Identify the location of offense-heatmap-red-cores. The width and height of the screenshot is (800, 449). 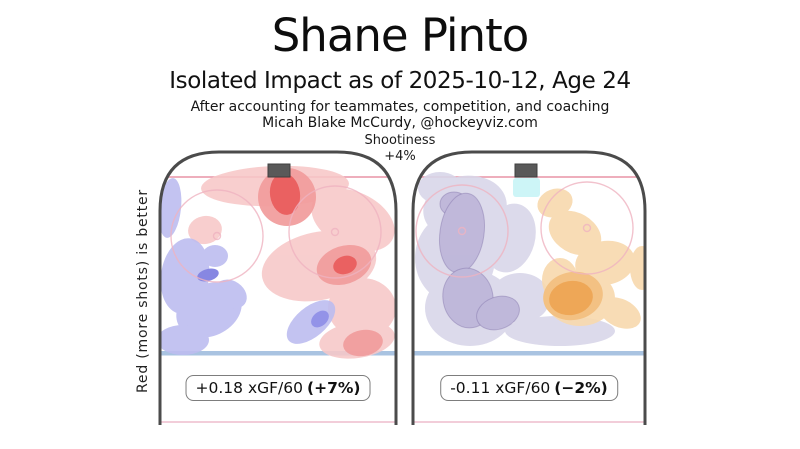
(313, 224).